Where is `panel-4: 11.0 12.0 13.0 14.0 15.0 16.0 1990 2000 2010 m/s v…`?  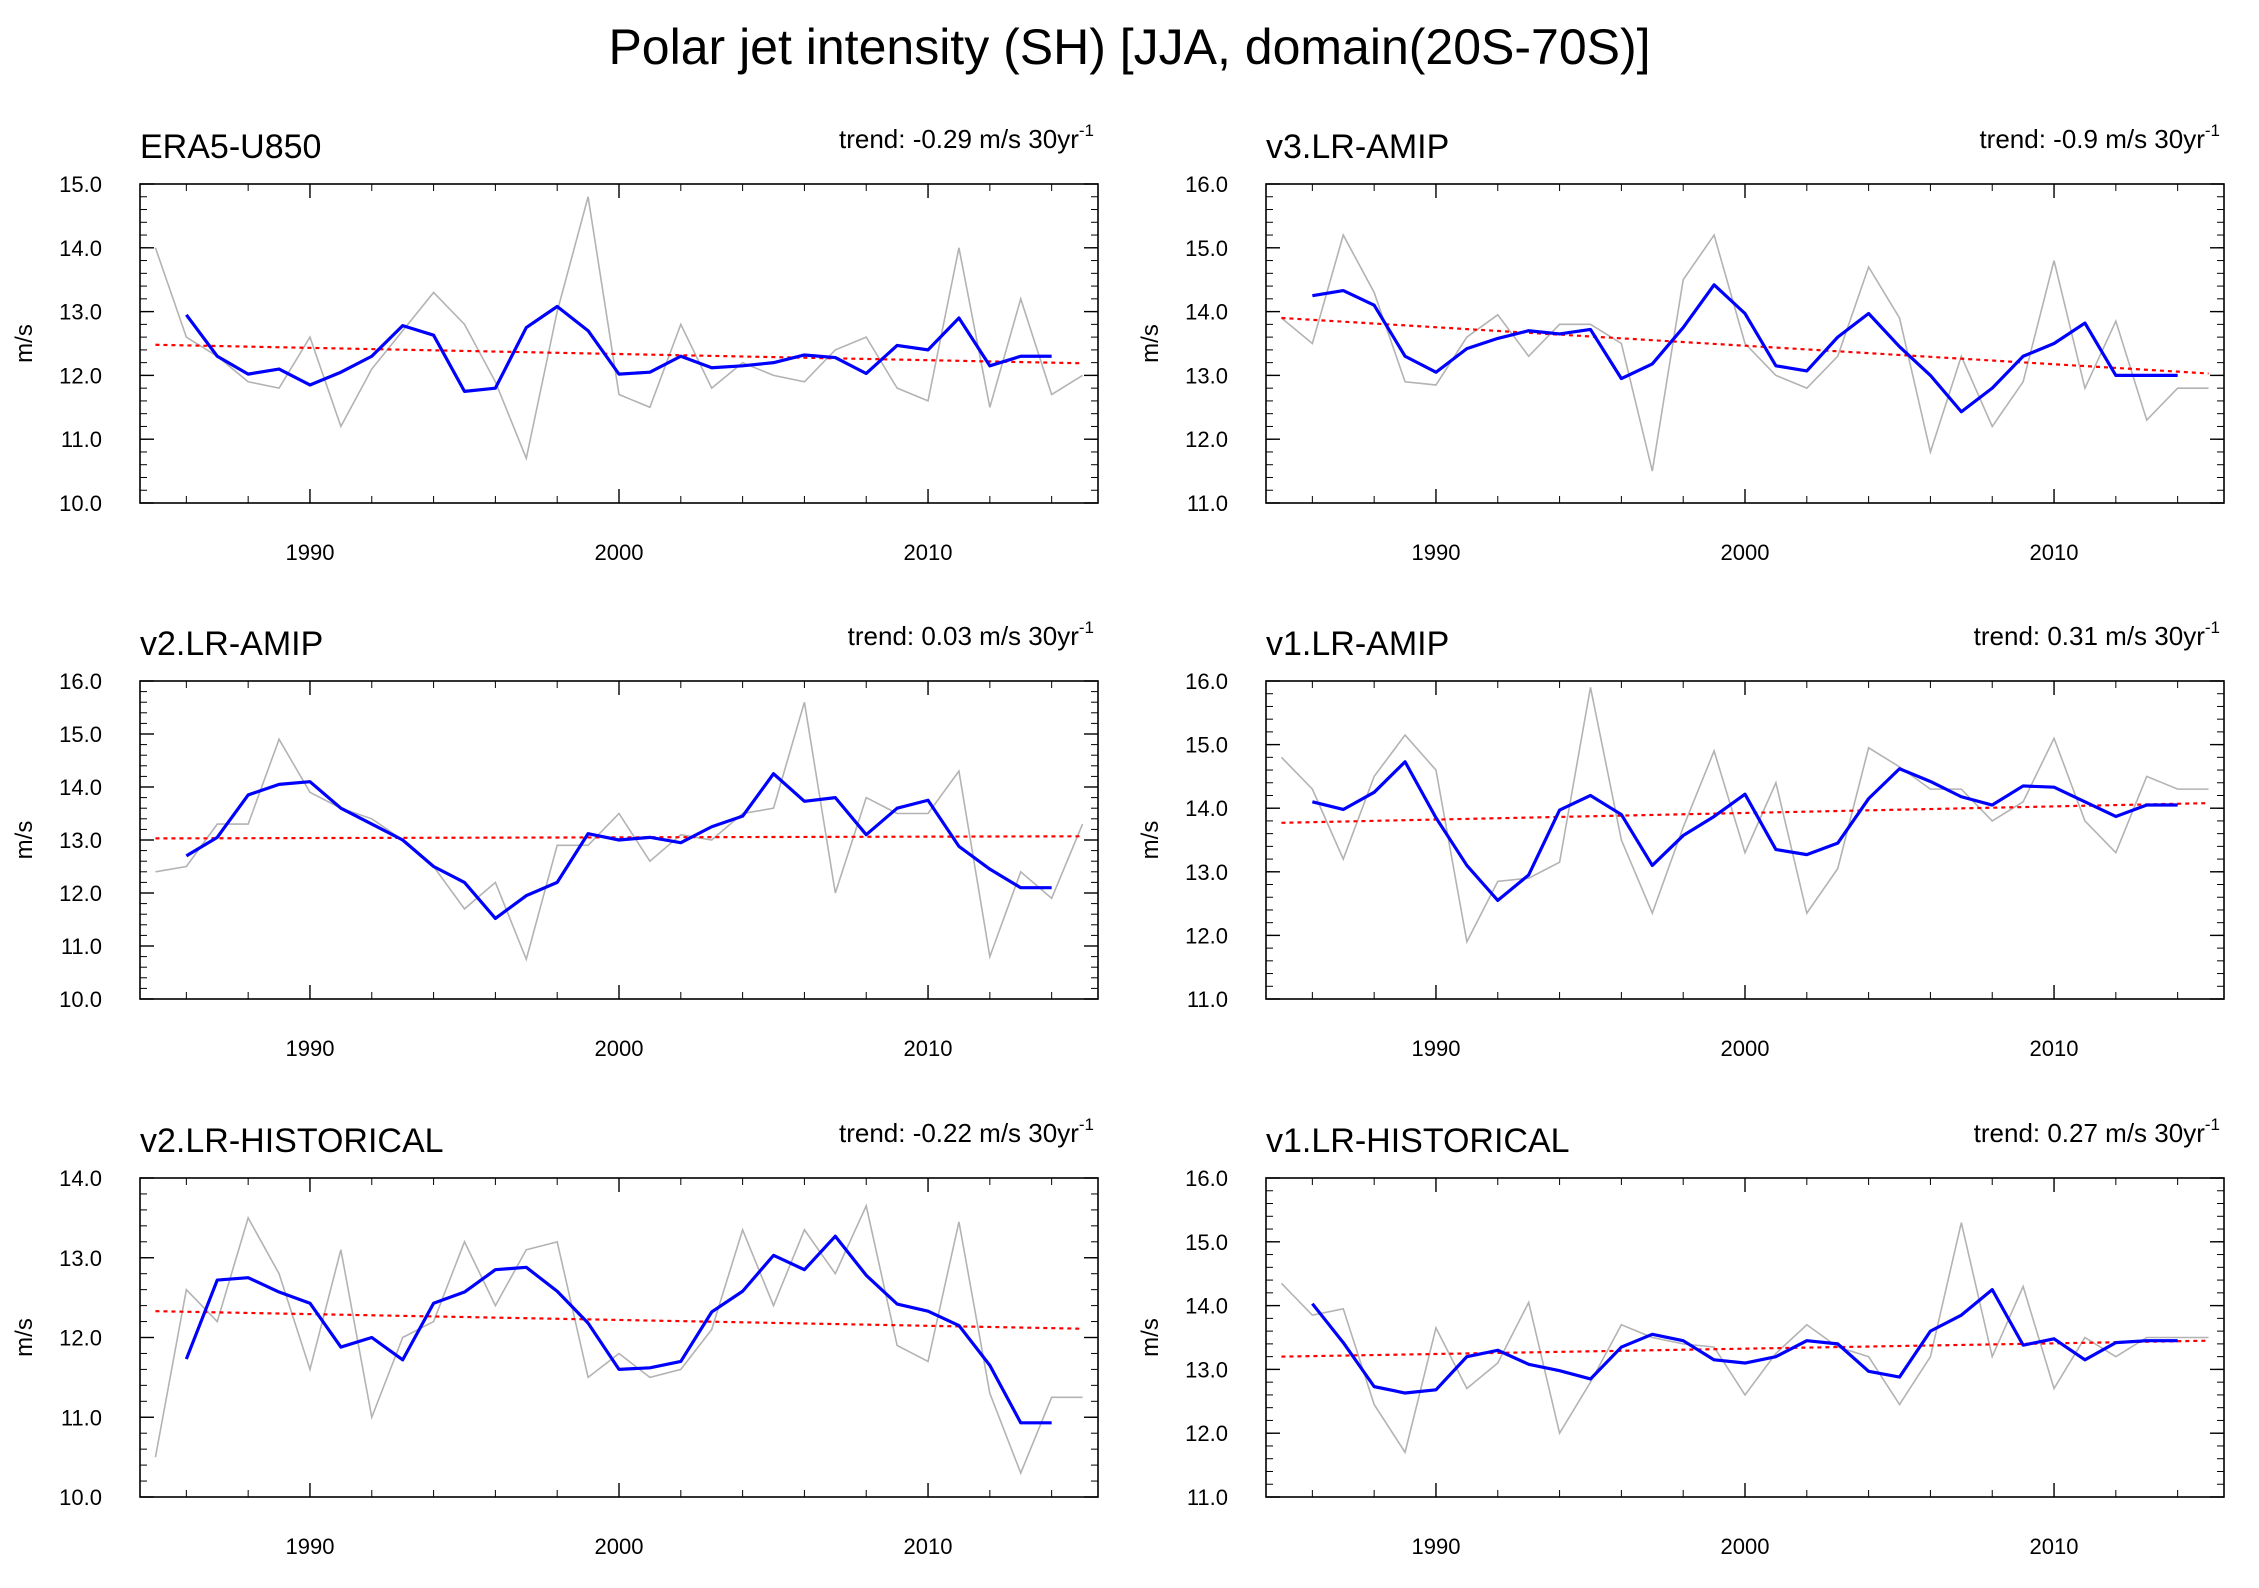
panel-4: 11.0 12.0 13.0 14.0 15.0 16.0 1990 2000 2010 m/s v… is located at coordinates (1681, 839).